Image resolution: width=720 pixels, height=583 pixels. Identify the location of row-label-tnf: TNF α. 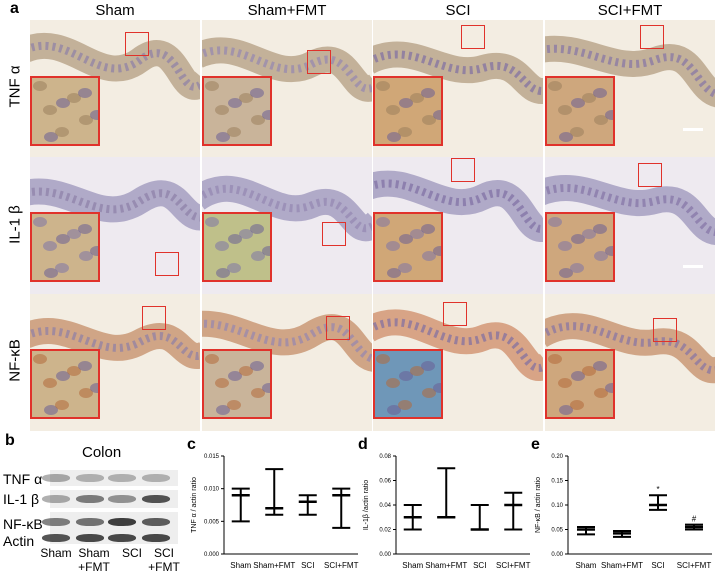
(15, 86).